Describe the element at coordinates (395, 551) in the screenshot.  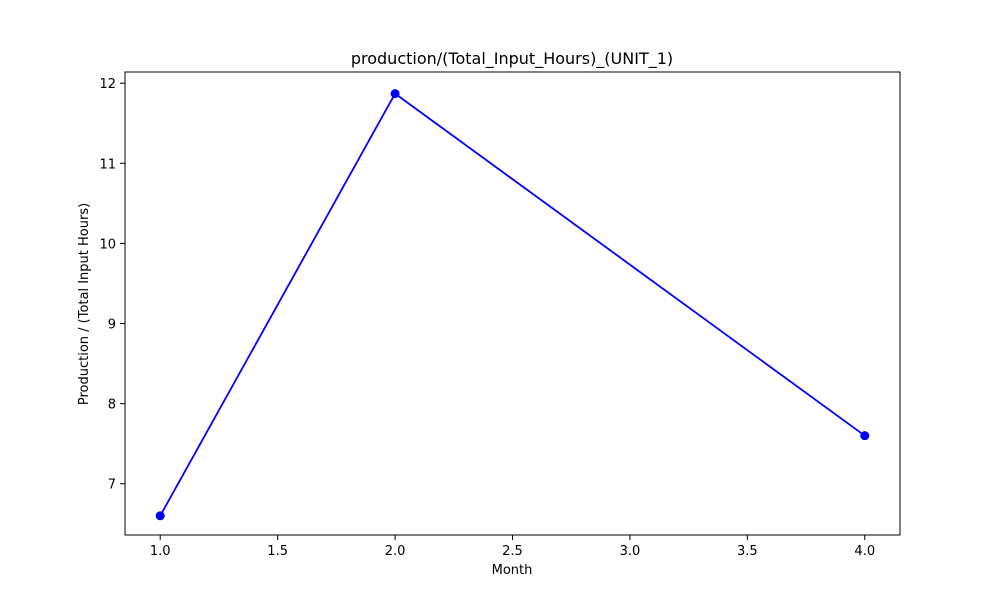
I see `x-tick-label: 2.0` at that location.